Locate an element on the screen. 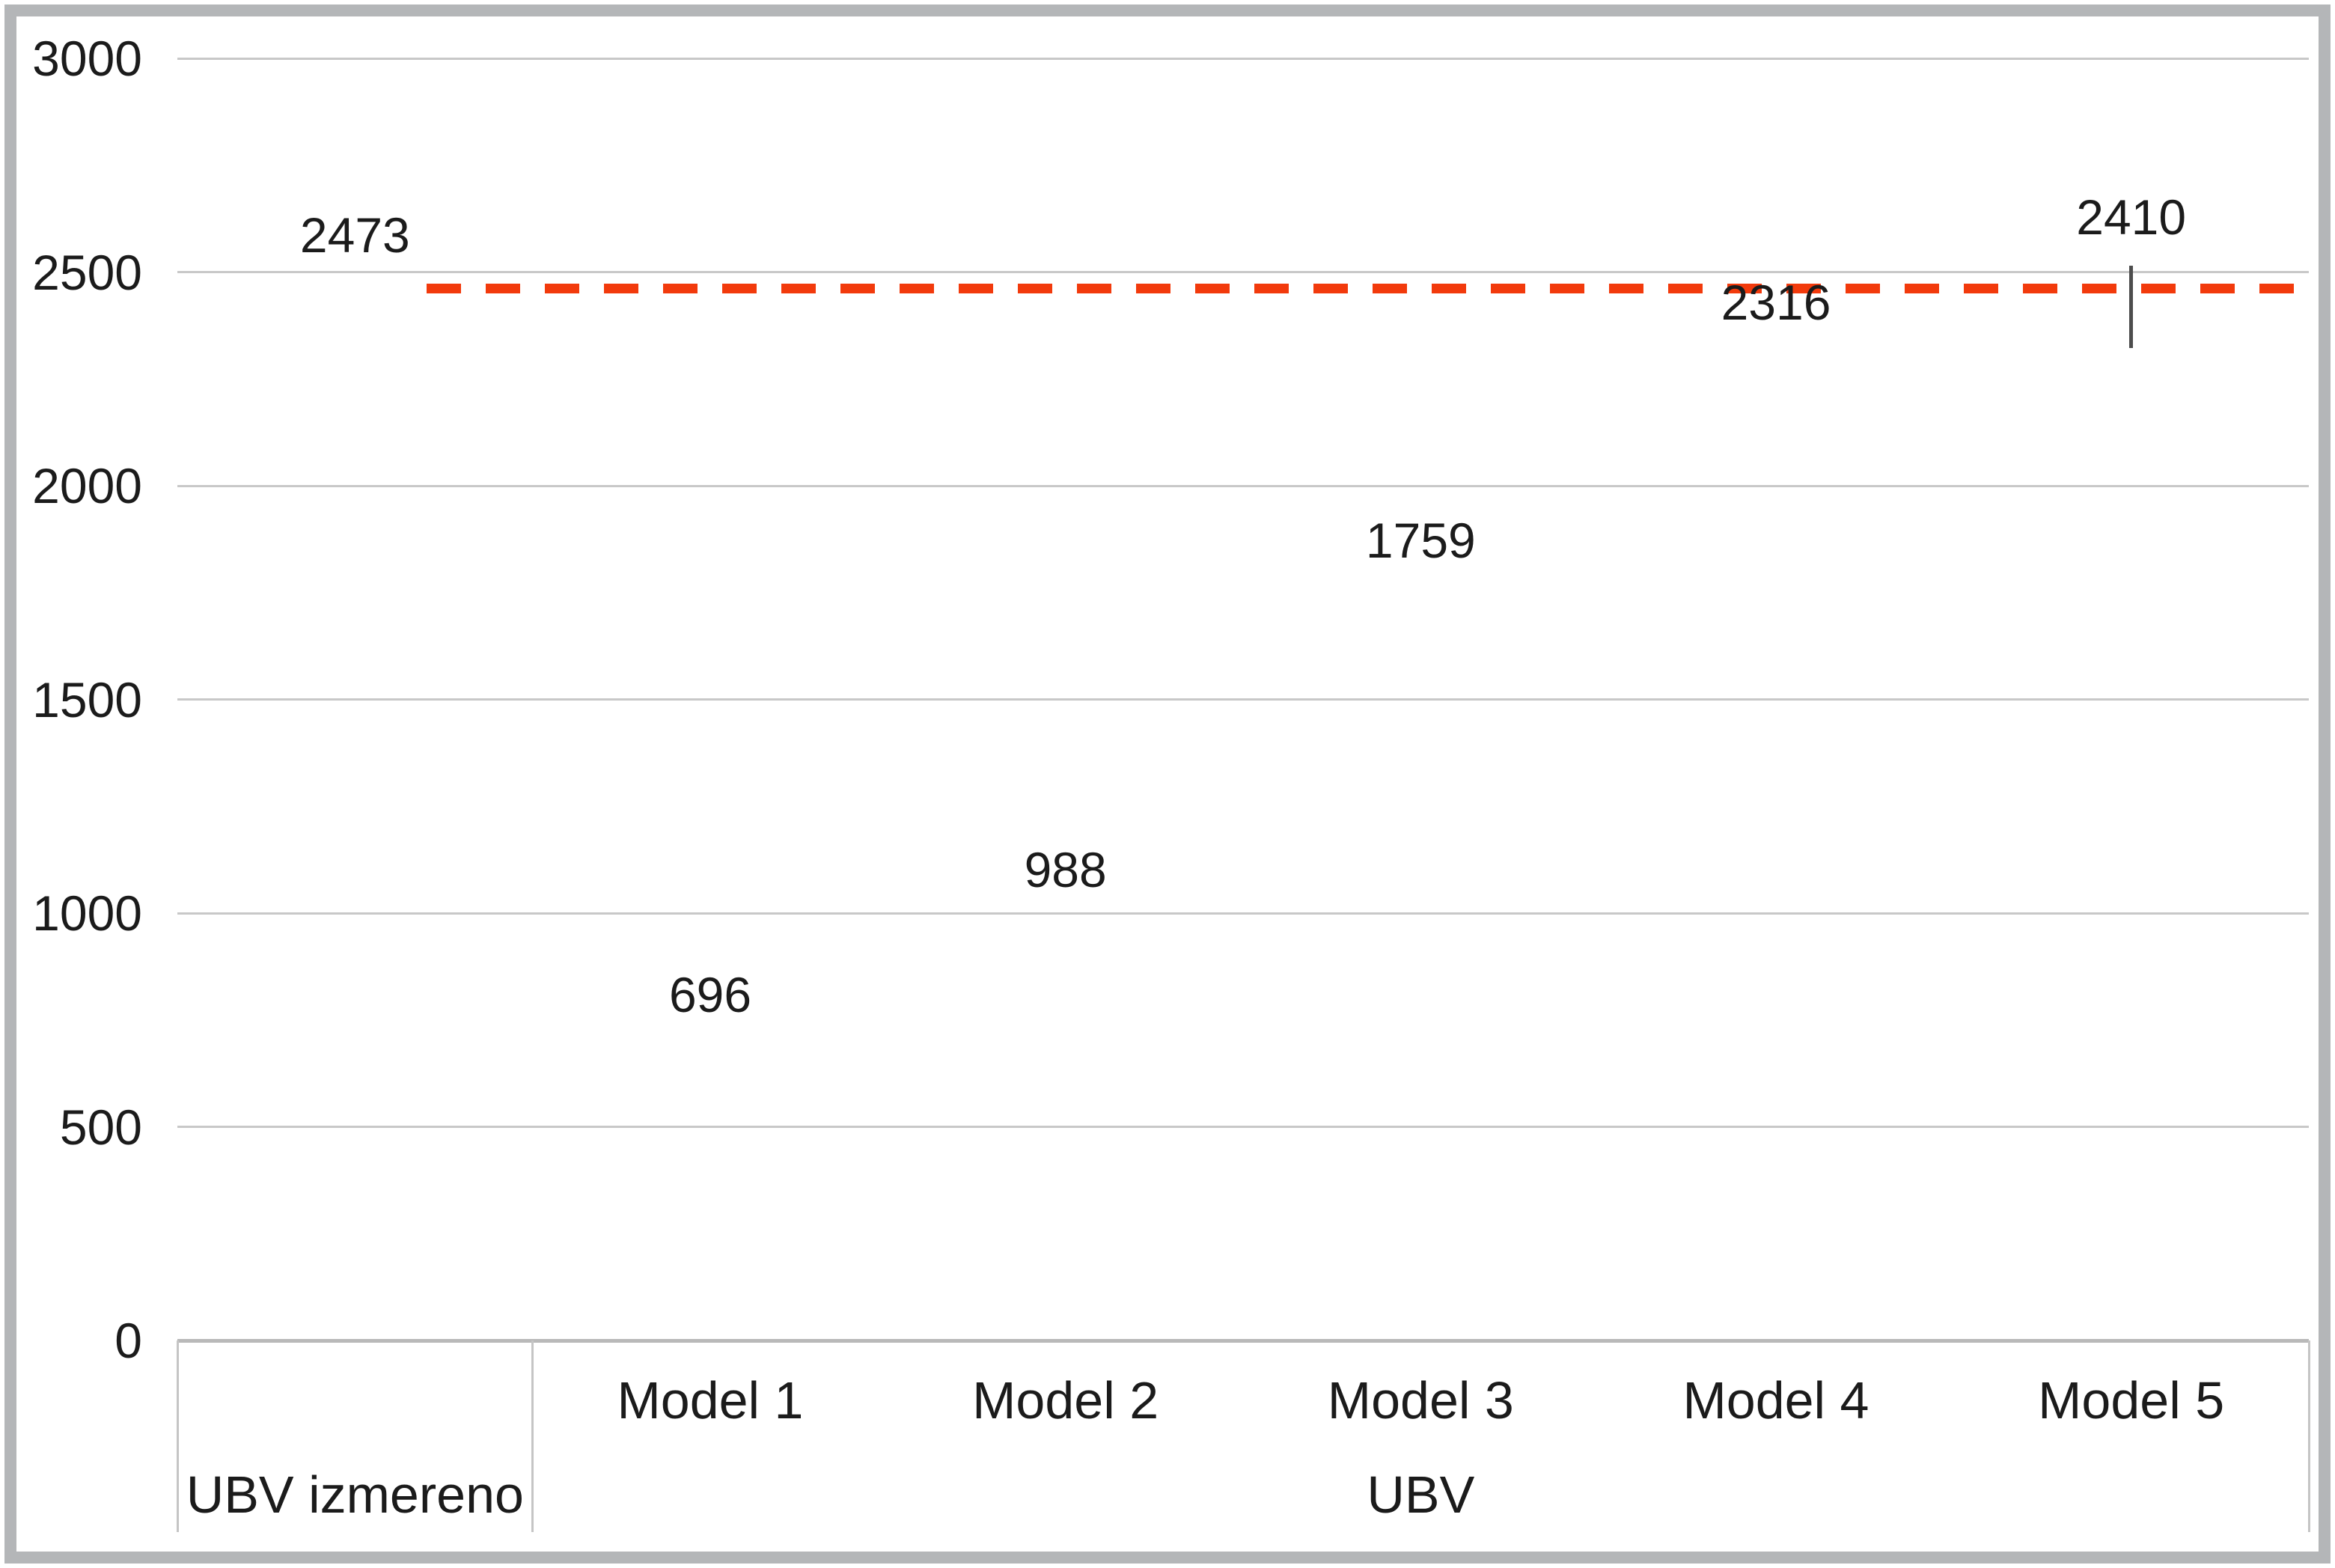  y-tick-label: 2000 is located at coordinates (87, 486).